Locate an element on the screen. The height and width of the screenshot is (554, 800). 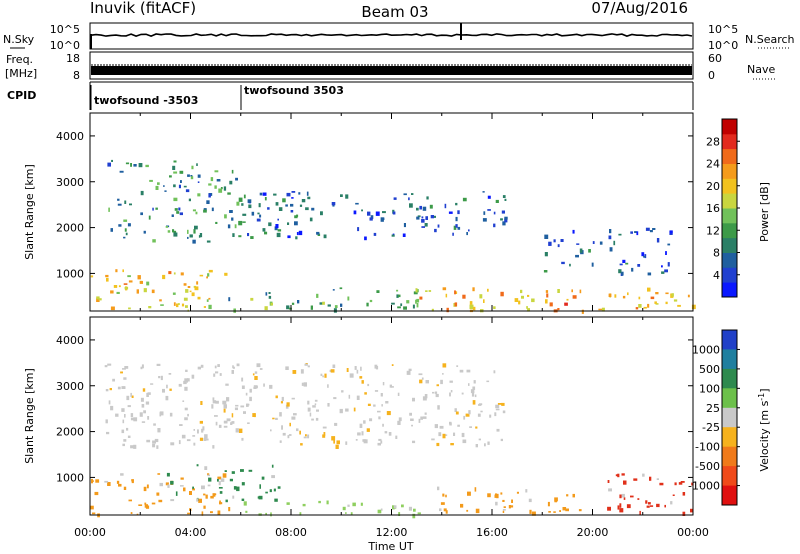
colorbar-tick-label: 8 is located at coordinates (716, 253).